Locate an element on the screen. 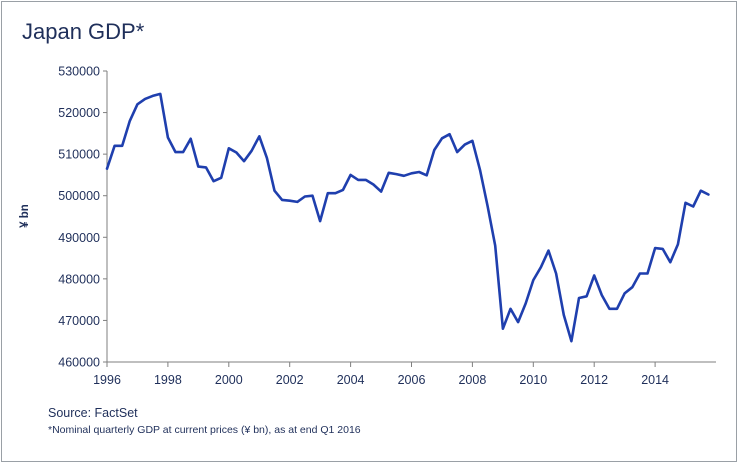 This screenshot has width=740, height=465. x-tick-label: 2004 is located at coordinates (351, 380).